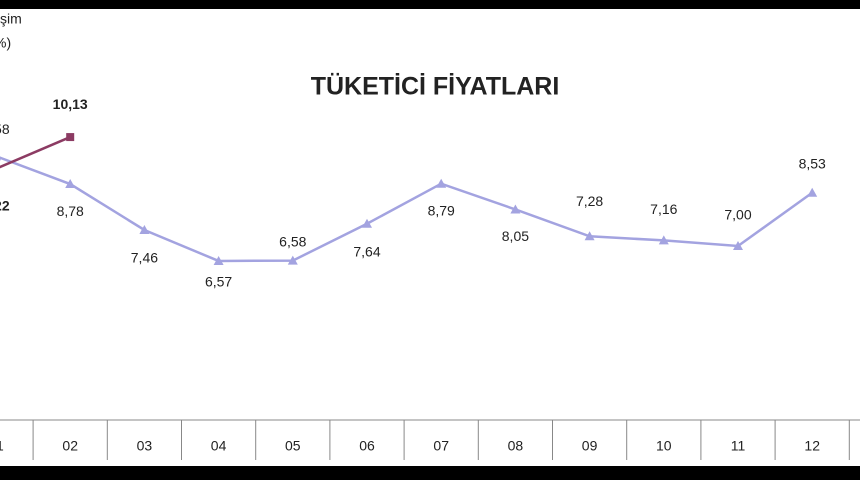  Describe the element at coordinates (218, 282) in the screenshot. I see `value-label: 6,57` at that location.